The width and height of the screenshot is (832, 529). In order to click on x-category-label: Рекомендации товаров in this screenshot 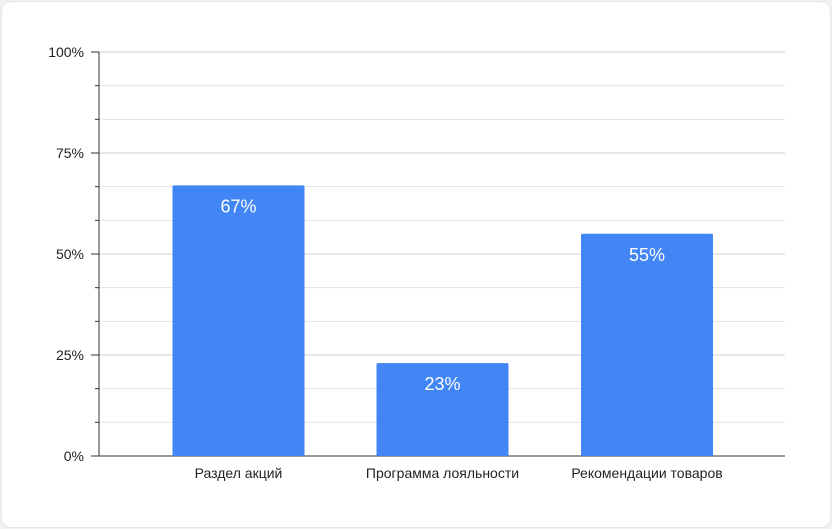, I will do `click(646, 473)`.